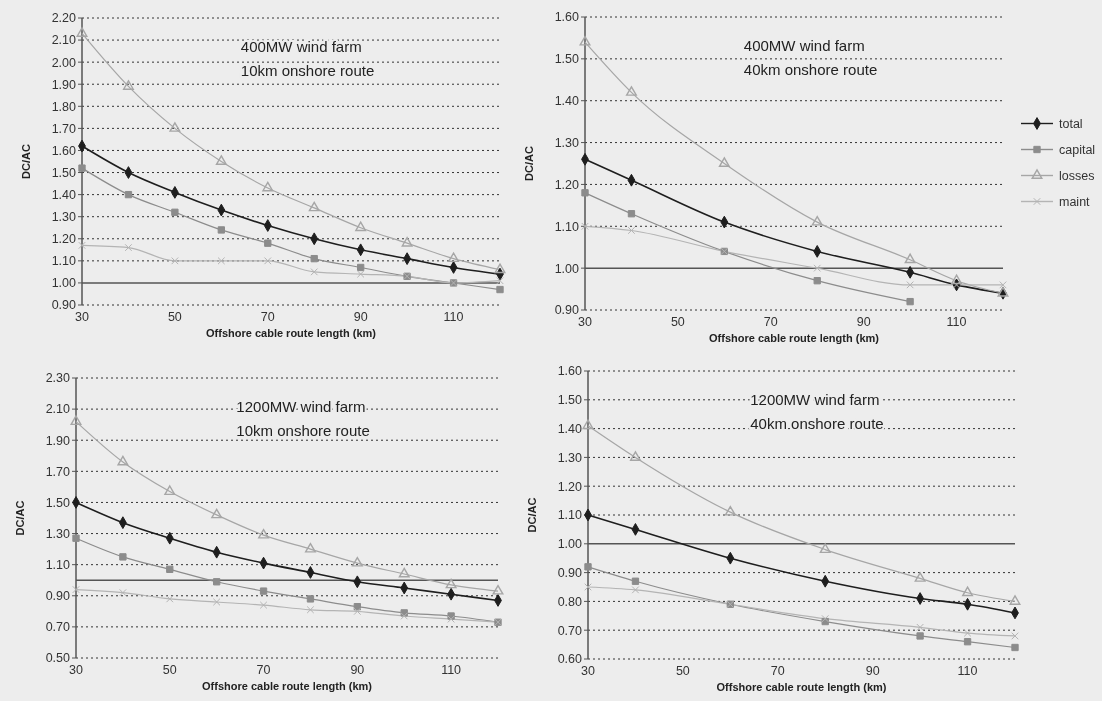 The width and height of the screenshot is (1102, 701). What do you see at coordinates (1077, 175) in the screenshot?
I see `legend-label: losses` at bounding box center [1077, 175].